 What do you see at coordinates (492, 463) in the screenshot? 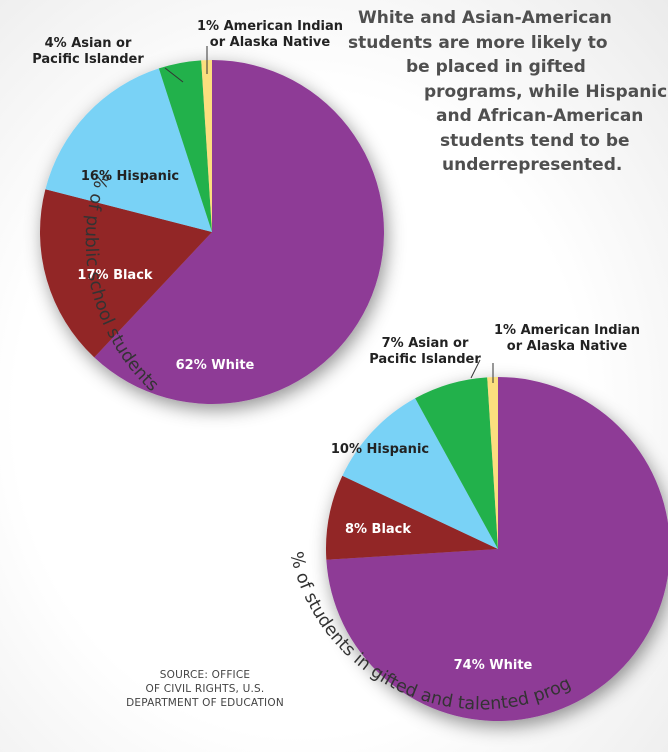
I see `pie-2-slice-american-indian-or-alaska-native` at bounding box center [492, 463].